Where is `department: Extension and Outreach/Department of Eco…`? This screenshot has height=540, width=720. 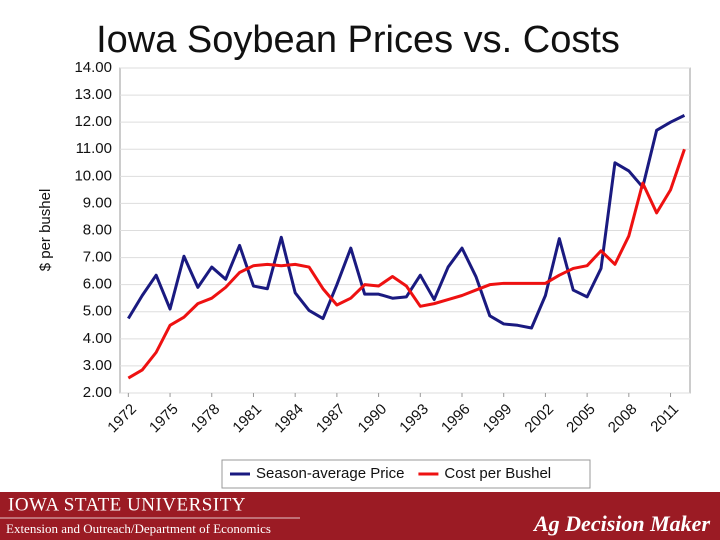 department: Extension and Outreach/Department of Eco… is located at coordinates (138, 528).